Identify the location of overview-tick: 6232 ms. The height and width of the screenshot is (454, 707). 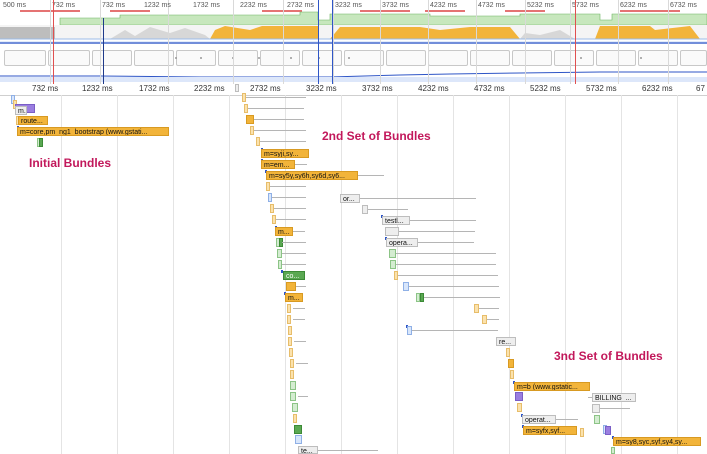
(633, 5).